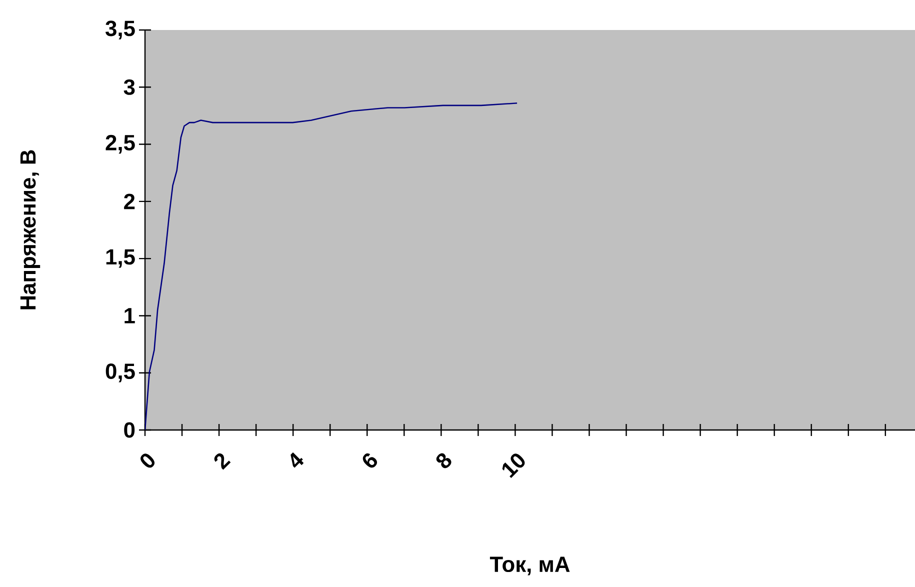 This screenshot has width=915, height=587. What do you see at coordinates (120, 258) in the screenshot?
I see `y-tick-label: 1,5` at bounding box center [120, 258].